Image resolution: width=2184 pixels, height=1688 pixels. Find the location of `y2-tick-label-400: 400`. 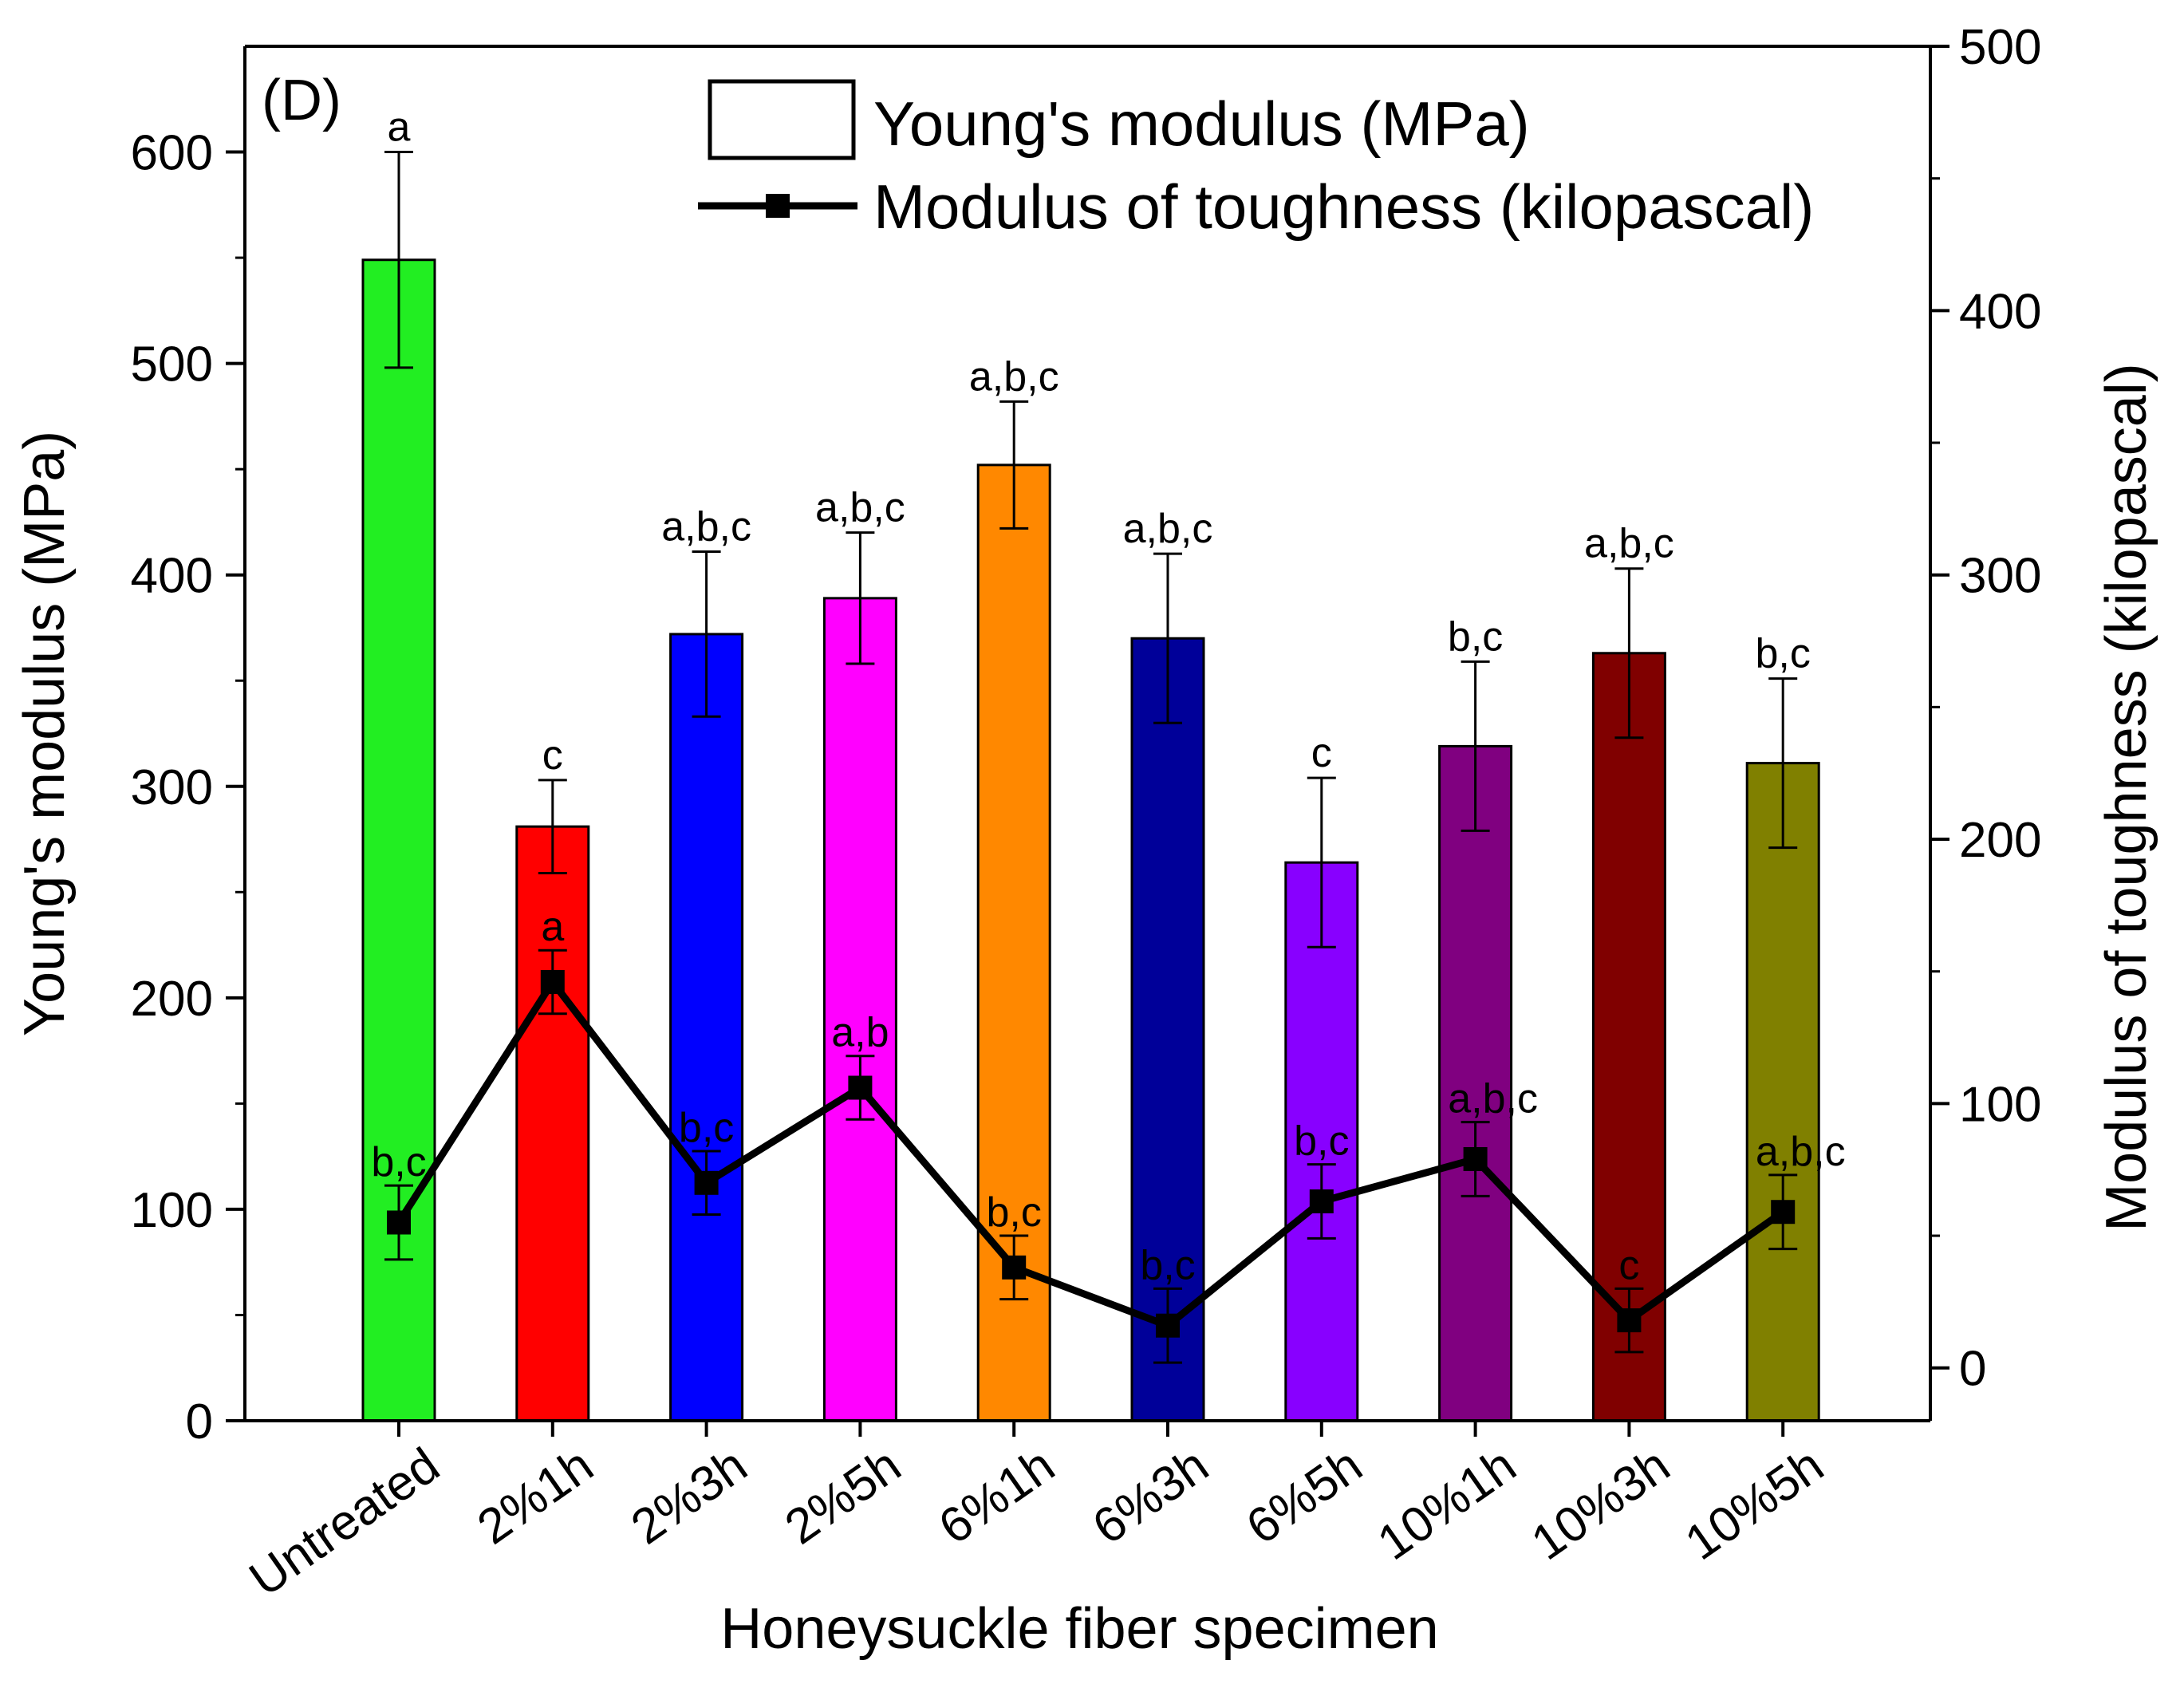

y2-tick-label-400: 400 is located at coordinates (2000, 311).